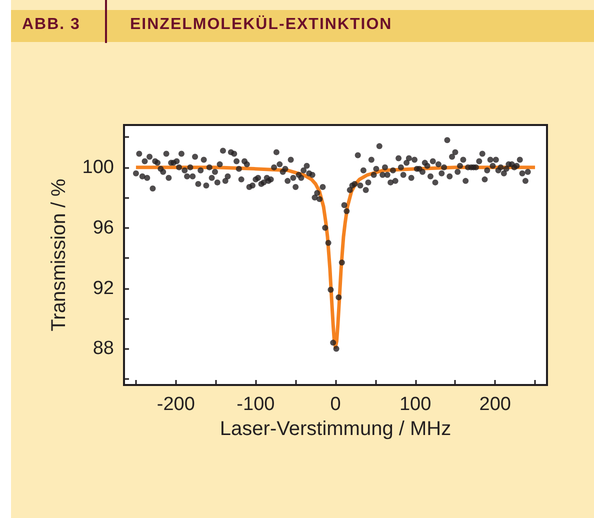  Describe the element at coordinates (336, 429) in the screenshot. I see `x-axis-title: Laser-Verstimmung / MHz` at that location.